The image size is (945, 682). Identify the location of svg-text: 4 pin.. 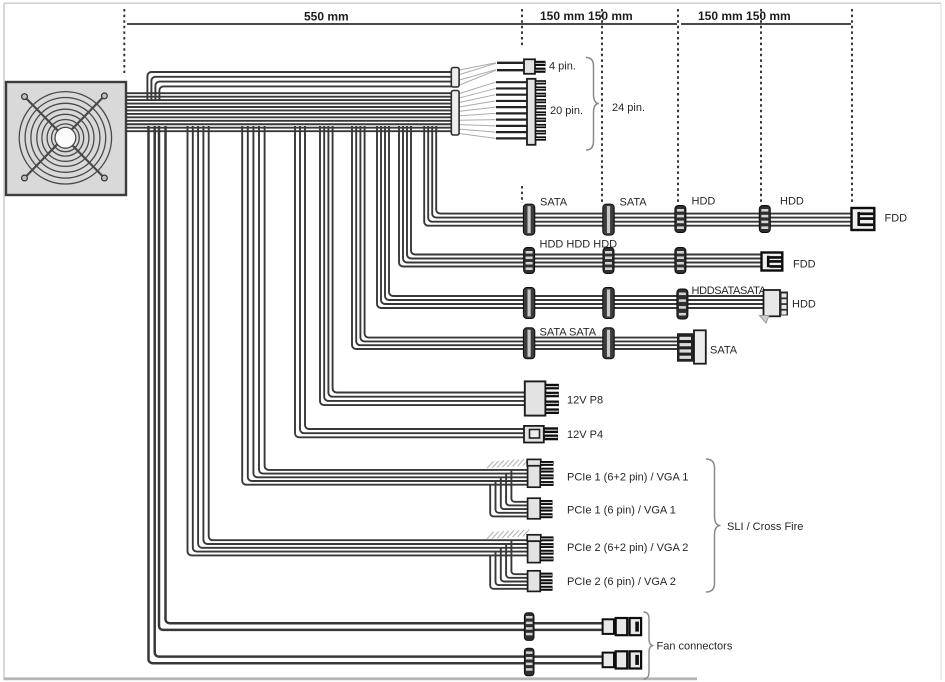
(562, 67).